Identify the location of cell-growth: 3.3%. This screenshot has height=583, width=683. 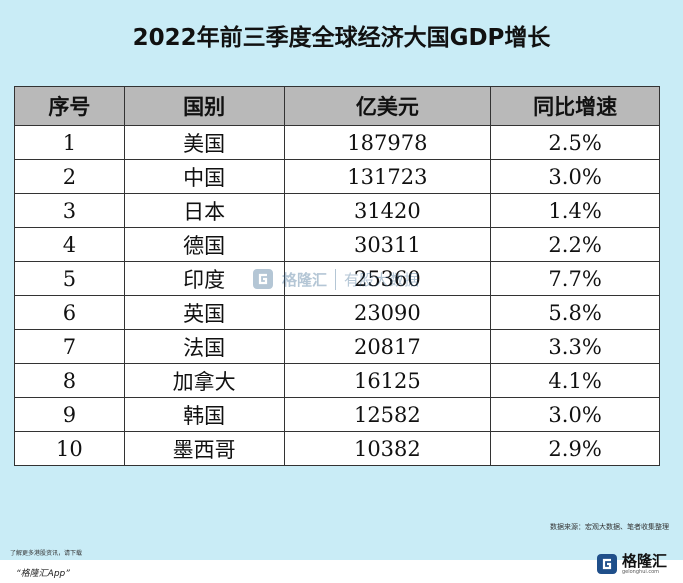
(575, 346).